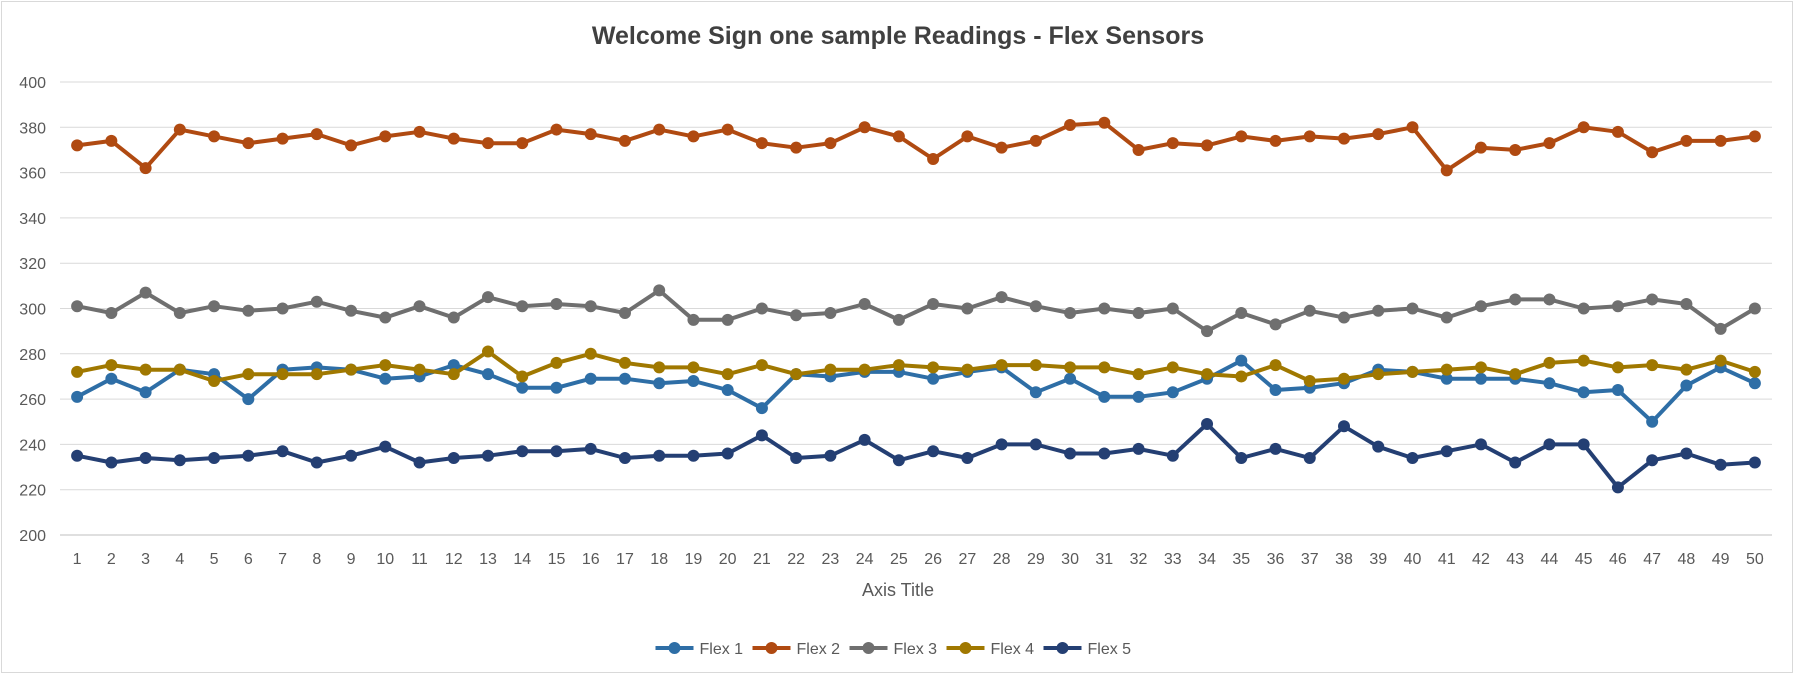 The height and width of the screenshot is (679, 1796). What do you see at coordinates (771, 648) in the screenshot?
I see `legend-marker` at bounding box center [771, 648].